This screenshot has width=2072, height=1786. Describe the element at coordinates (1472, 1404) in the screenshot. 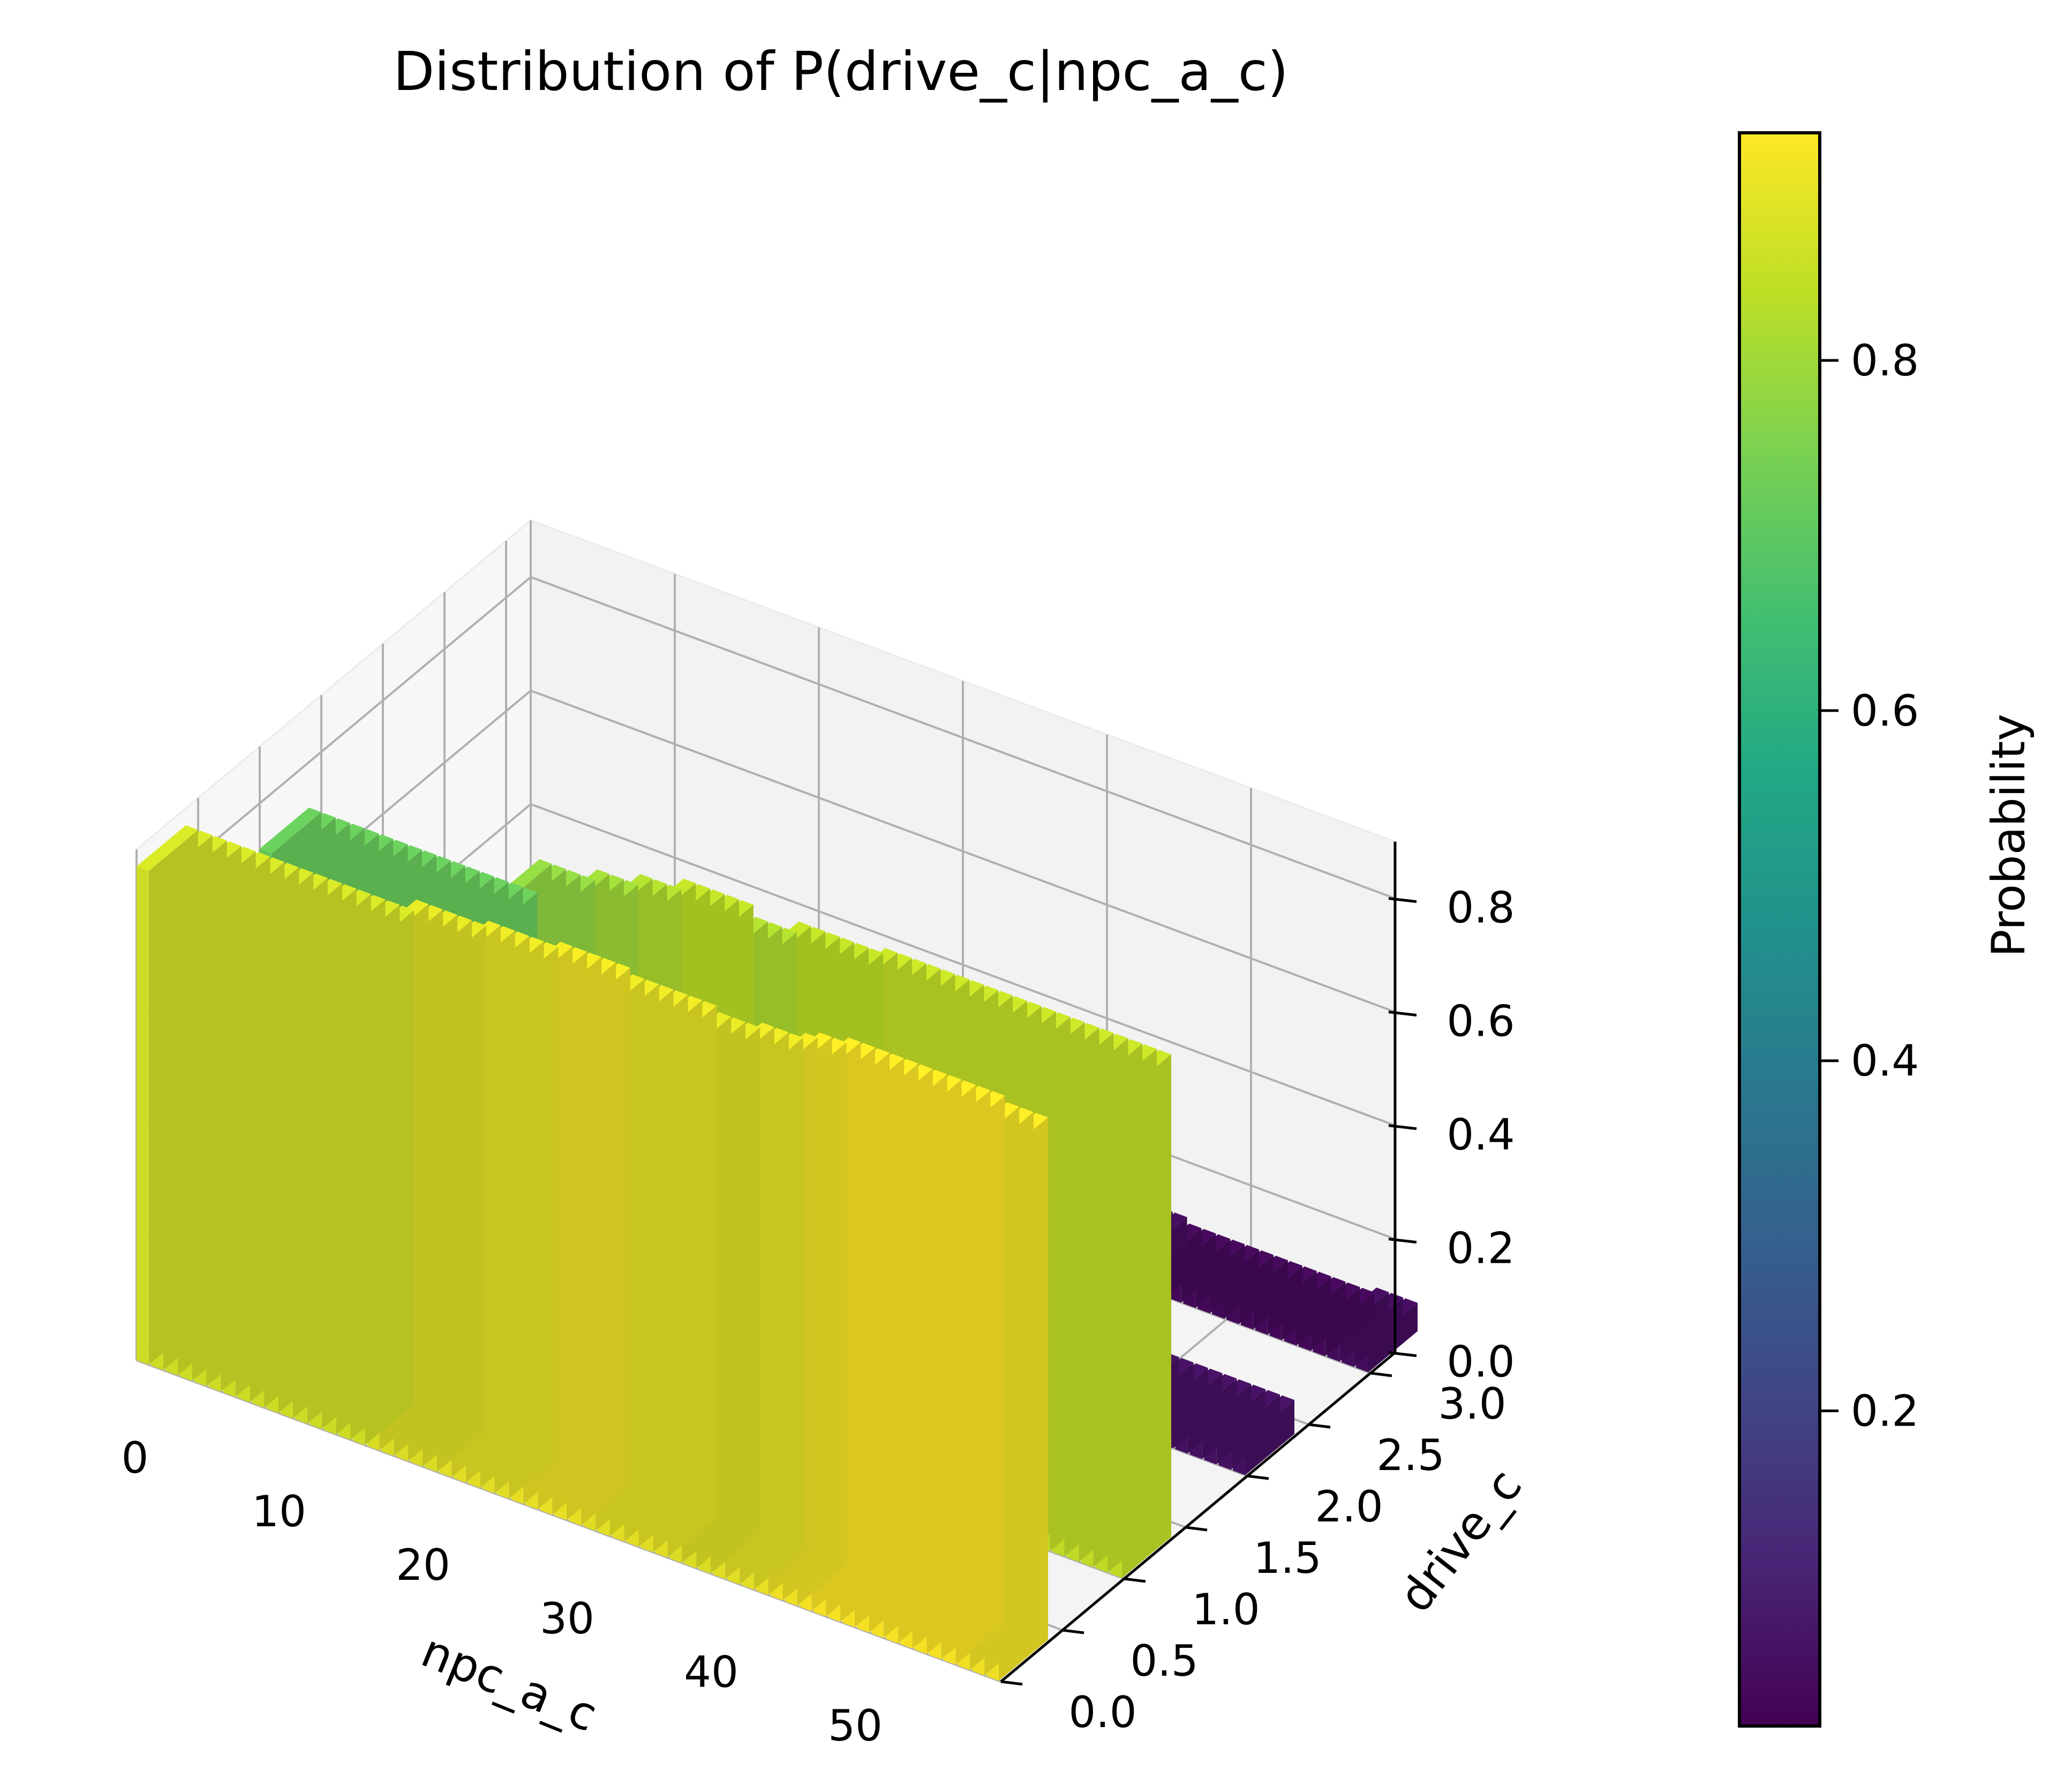

I see `y-tick-label: 3.0` at that location.